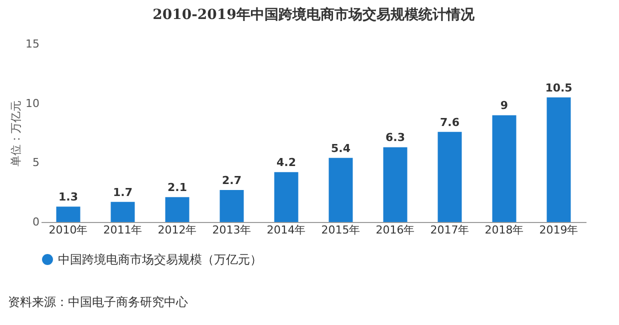 The height and width of the screenshot is (325, 619). I want to click on data-label: 1.3, so click(68, 197).